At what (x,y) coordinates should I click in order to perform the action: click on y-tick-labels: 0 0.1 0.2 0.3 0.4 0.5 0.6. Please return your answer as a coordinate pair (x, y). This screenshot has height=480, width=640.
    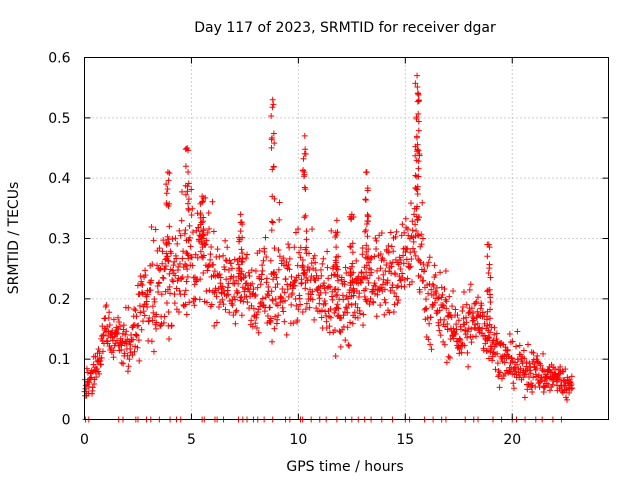
    Looking at the image, I should click on (59, 240).